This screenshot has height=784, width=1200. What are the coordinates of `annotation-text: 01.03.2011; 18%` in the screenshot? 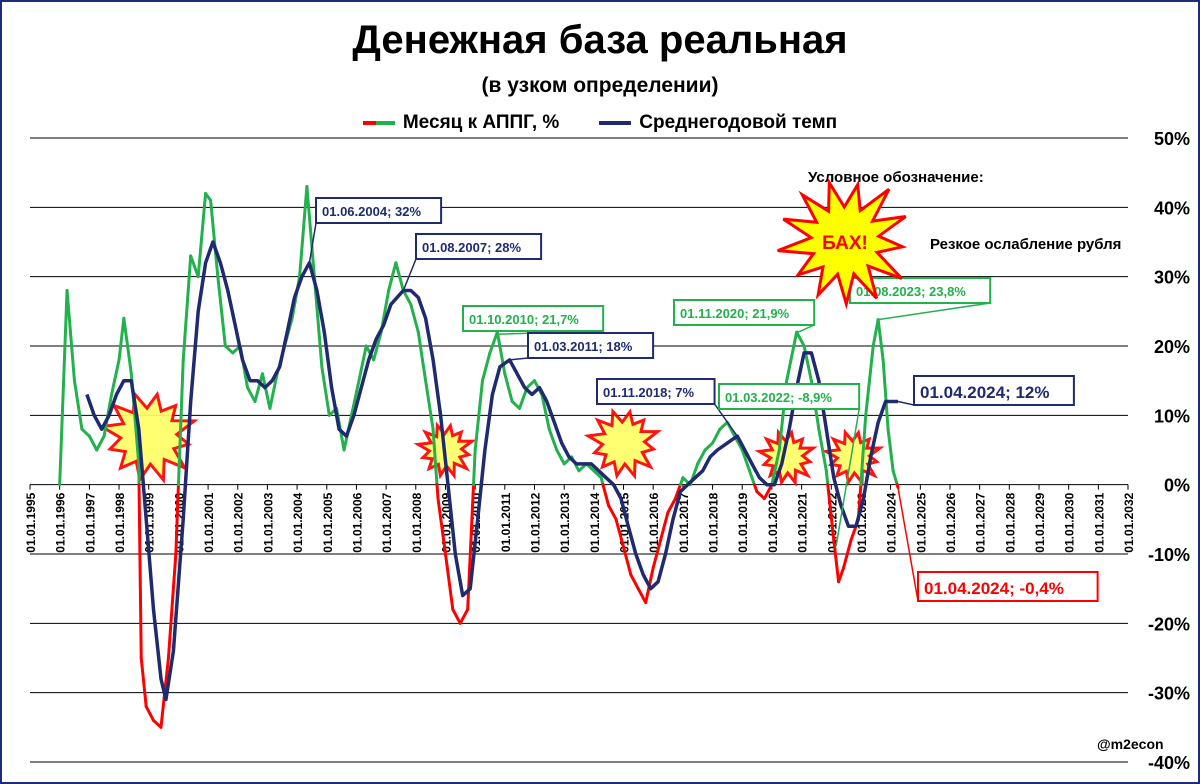 It's located at (583, 346).